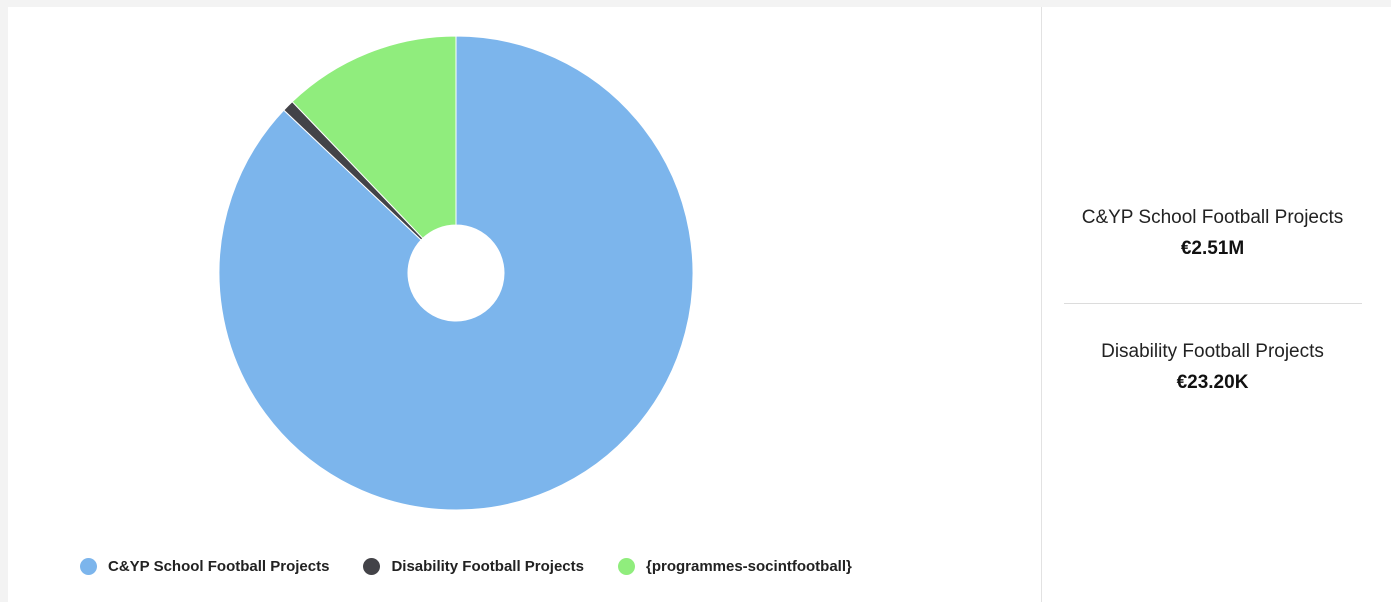 The image size is (1391, 602). What do you see at coordinates (1213, 303) in the screenshot?
I see `horizontal-divider` at bounding box center [1213, 303].